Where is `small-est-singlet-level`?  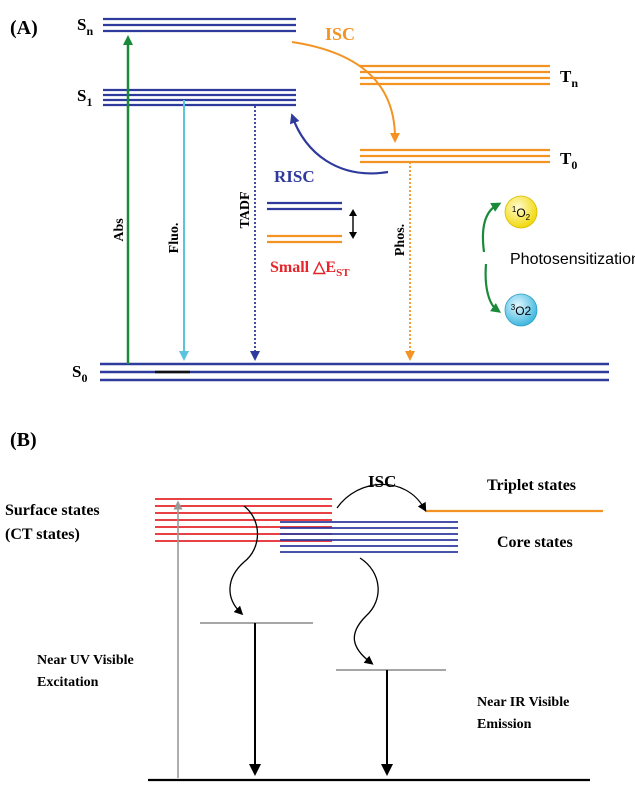
small-est-singlet-level is located at coordinates (304, 206).